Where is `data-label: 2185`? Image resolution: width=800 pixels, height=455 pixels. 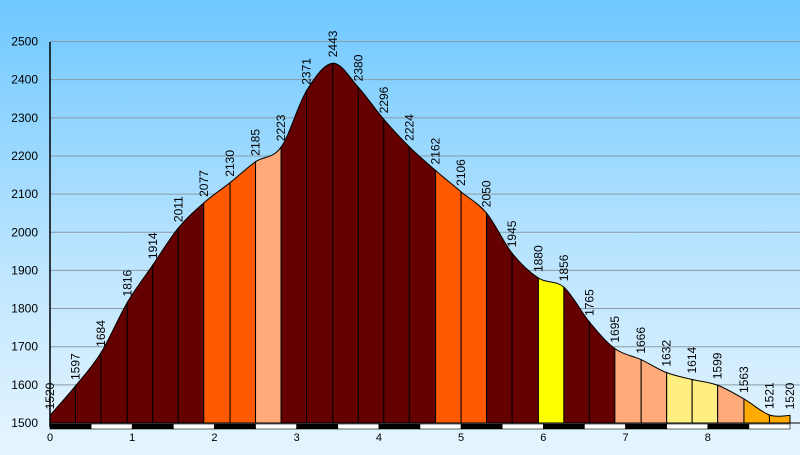
data-label: 2185 is located at coordinates (256, 142).